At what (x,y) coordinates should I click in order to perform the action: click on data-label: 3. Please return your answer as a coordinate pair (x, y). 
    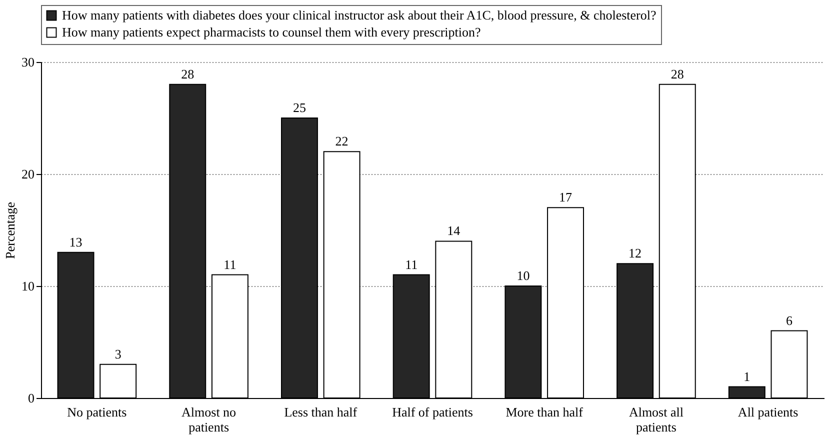
    Looking at the image, I should click on (118, 354).